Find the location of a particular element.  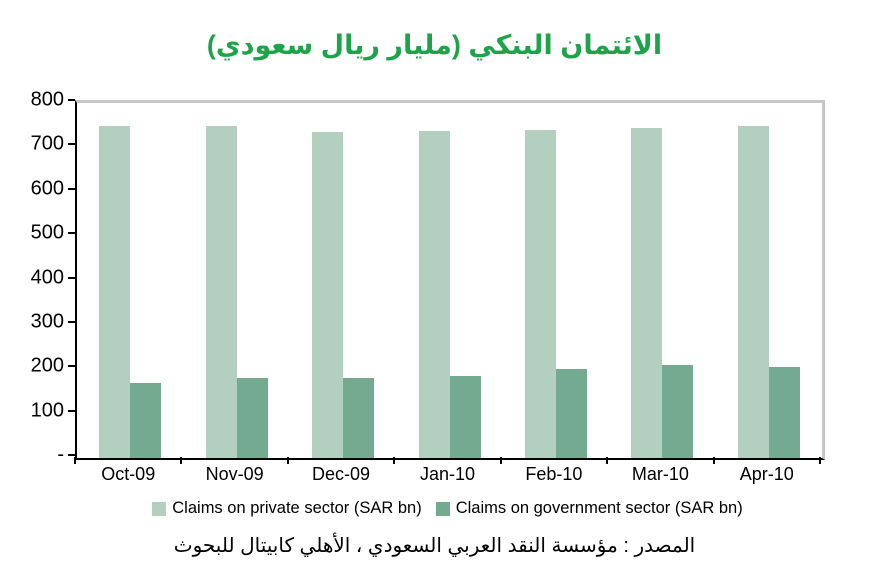

x-category-label: Dec-09 is located at coordinates (341, 474).